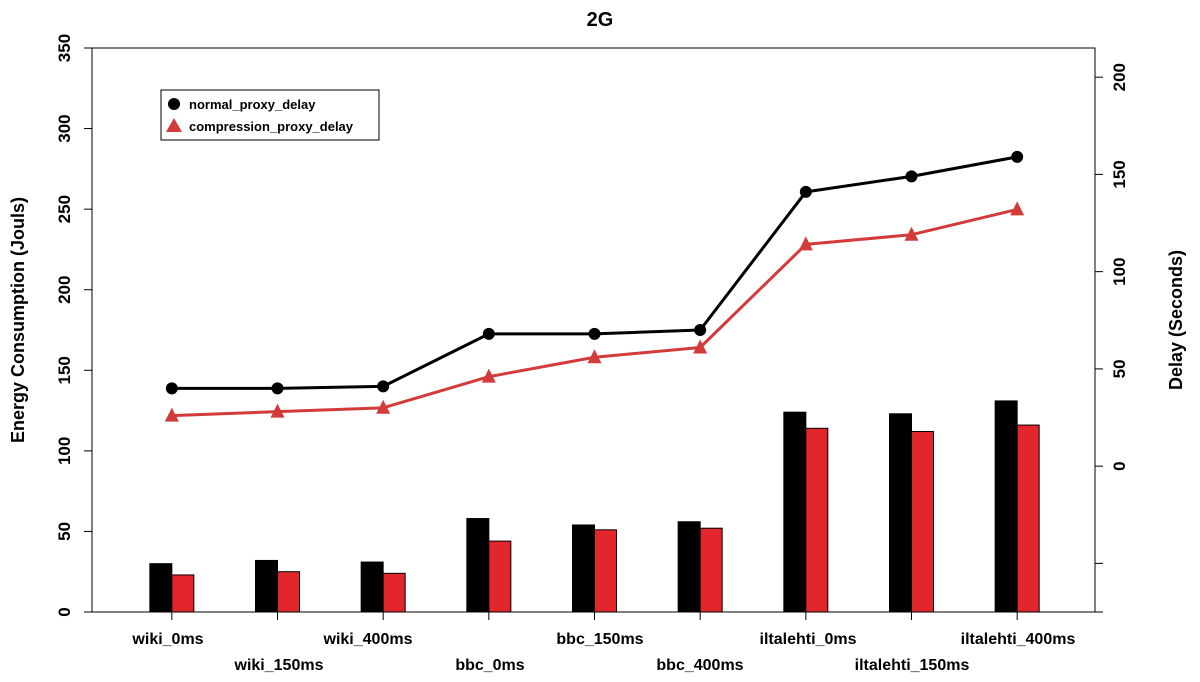 Image resolution: width=1200 pixels, height=682 pixels. What do you see at coordinates (1119, 271) in the screenshot?
I see `y2-tick-label-100: 100` at bounding box center [1119, 271].